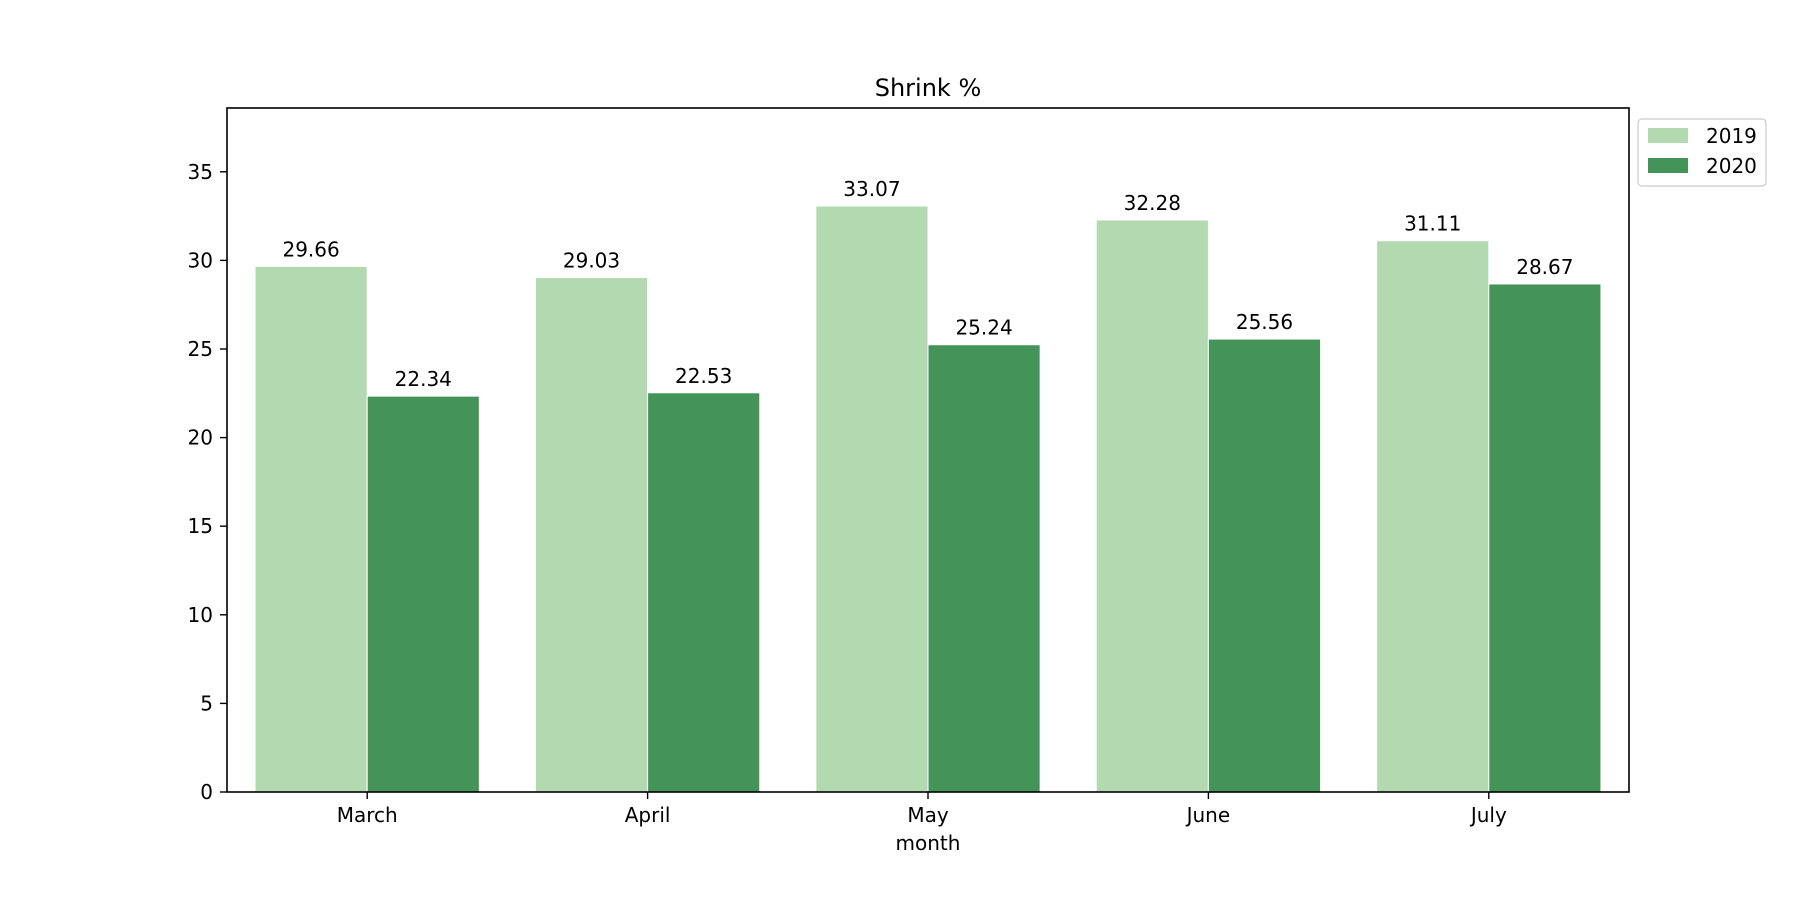 This screenshot has width=1800, height=905. I want to click on y-tick-label-5: 5, so click(206, 703).